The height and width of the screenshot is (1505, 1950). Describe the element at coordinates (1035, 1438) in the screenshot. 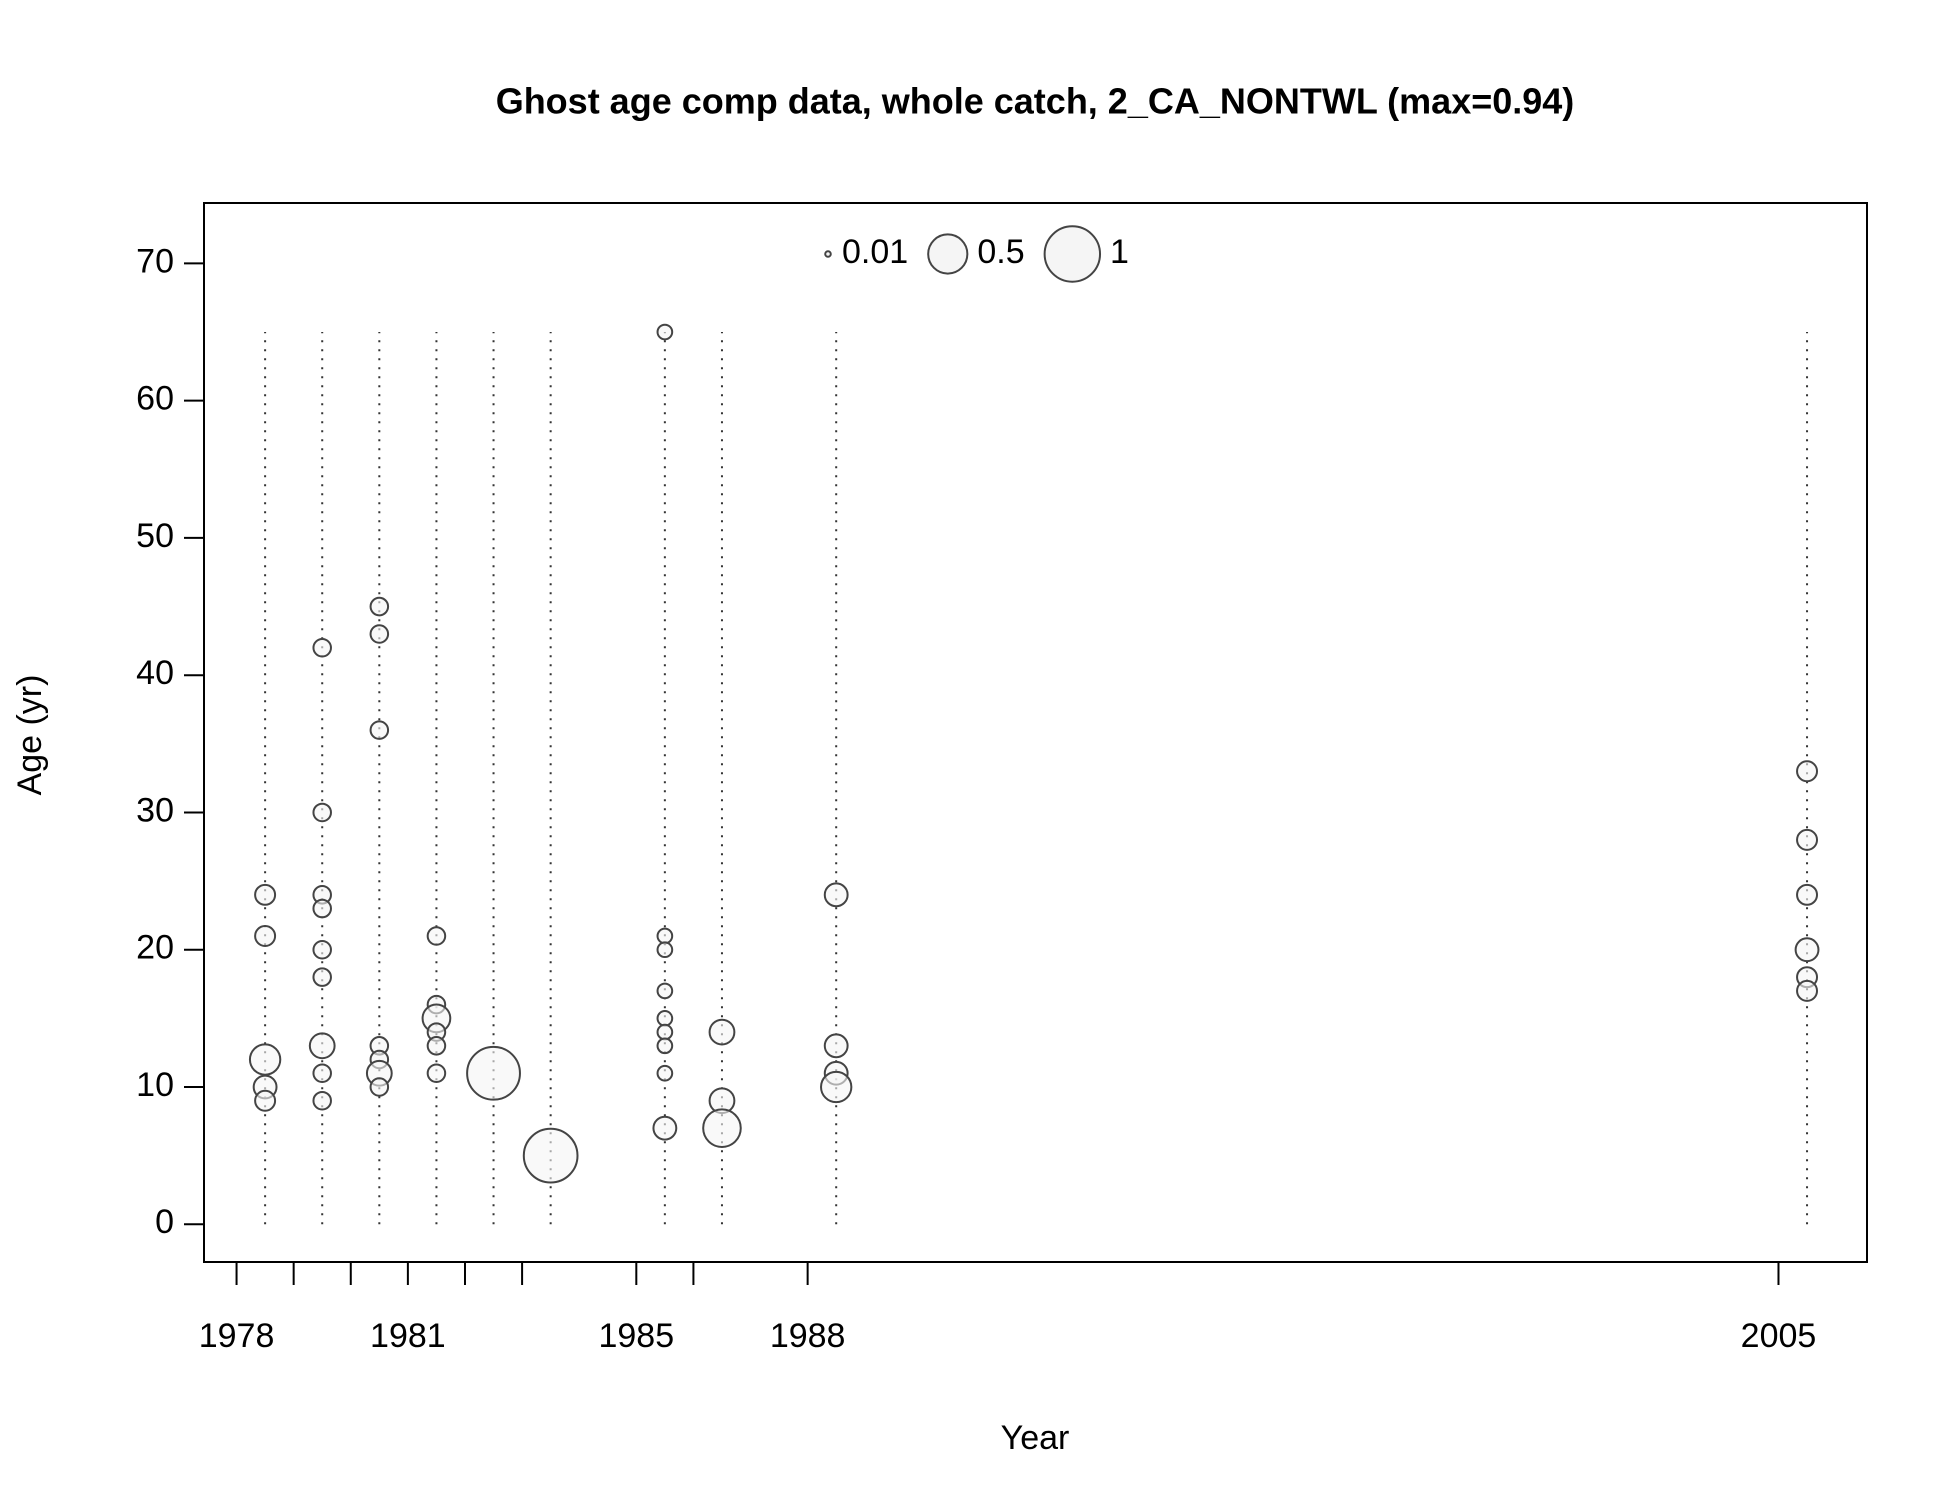

I see `x-axis-label: Year` at that location.